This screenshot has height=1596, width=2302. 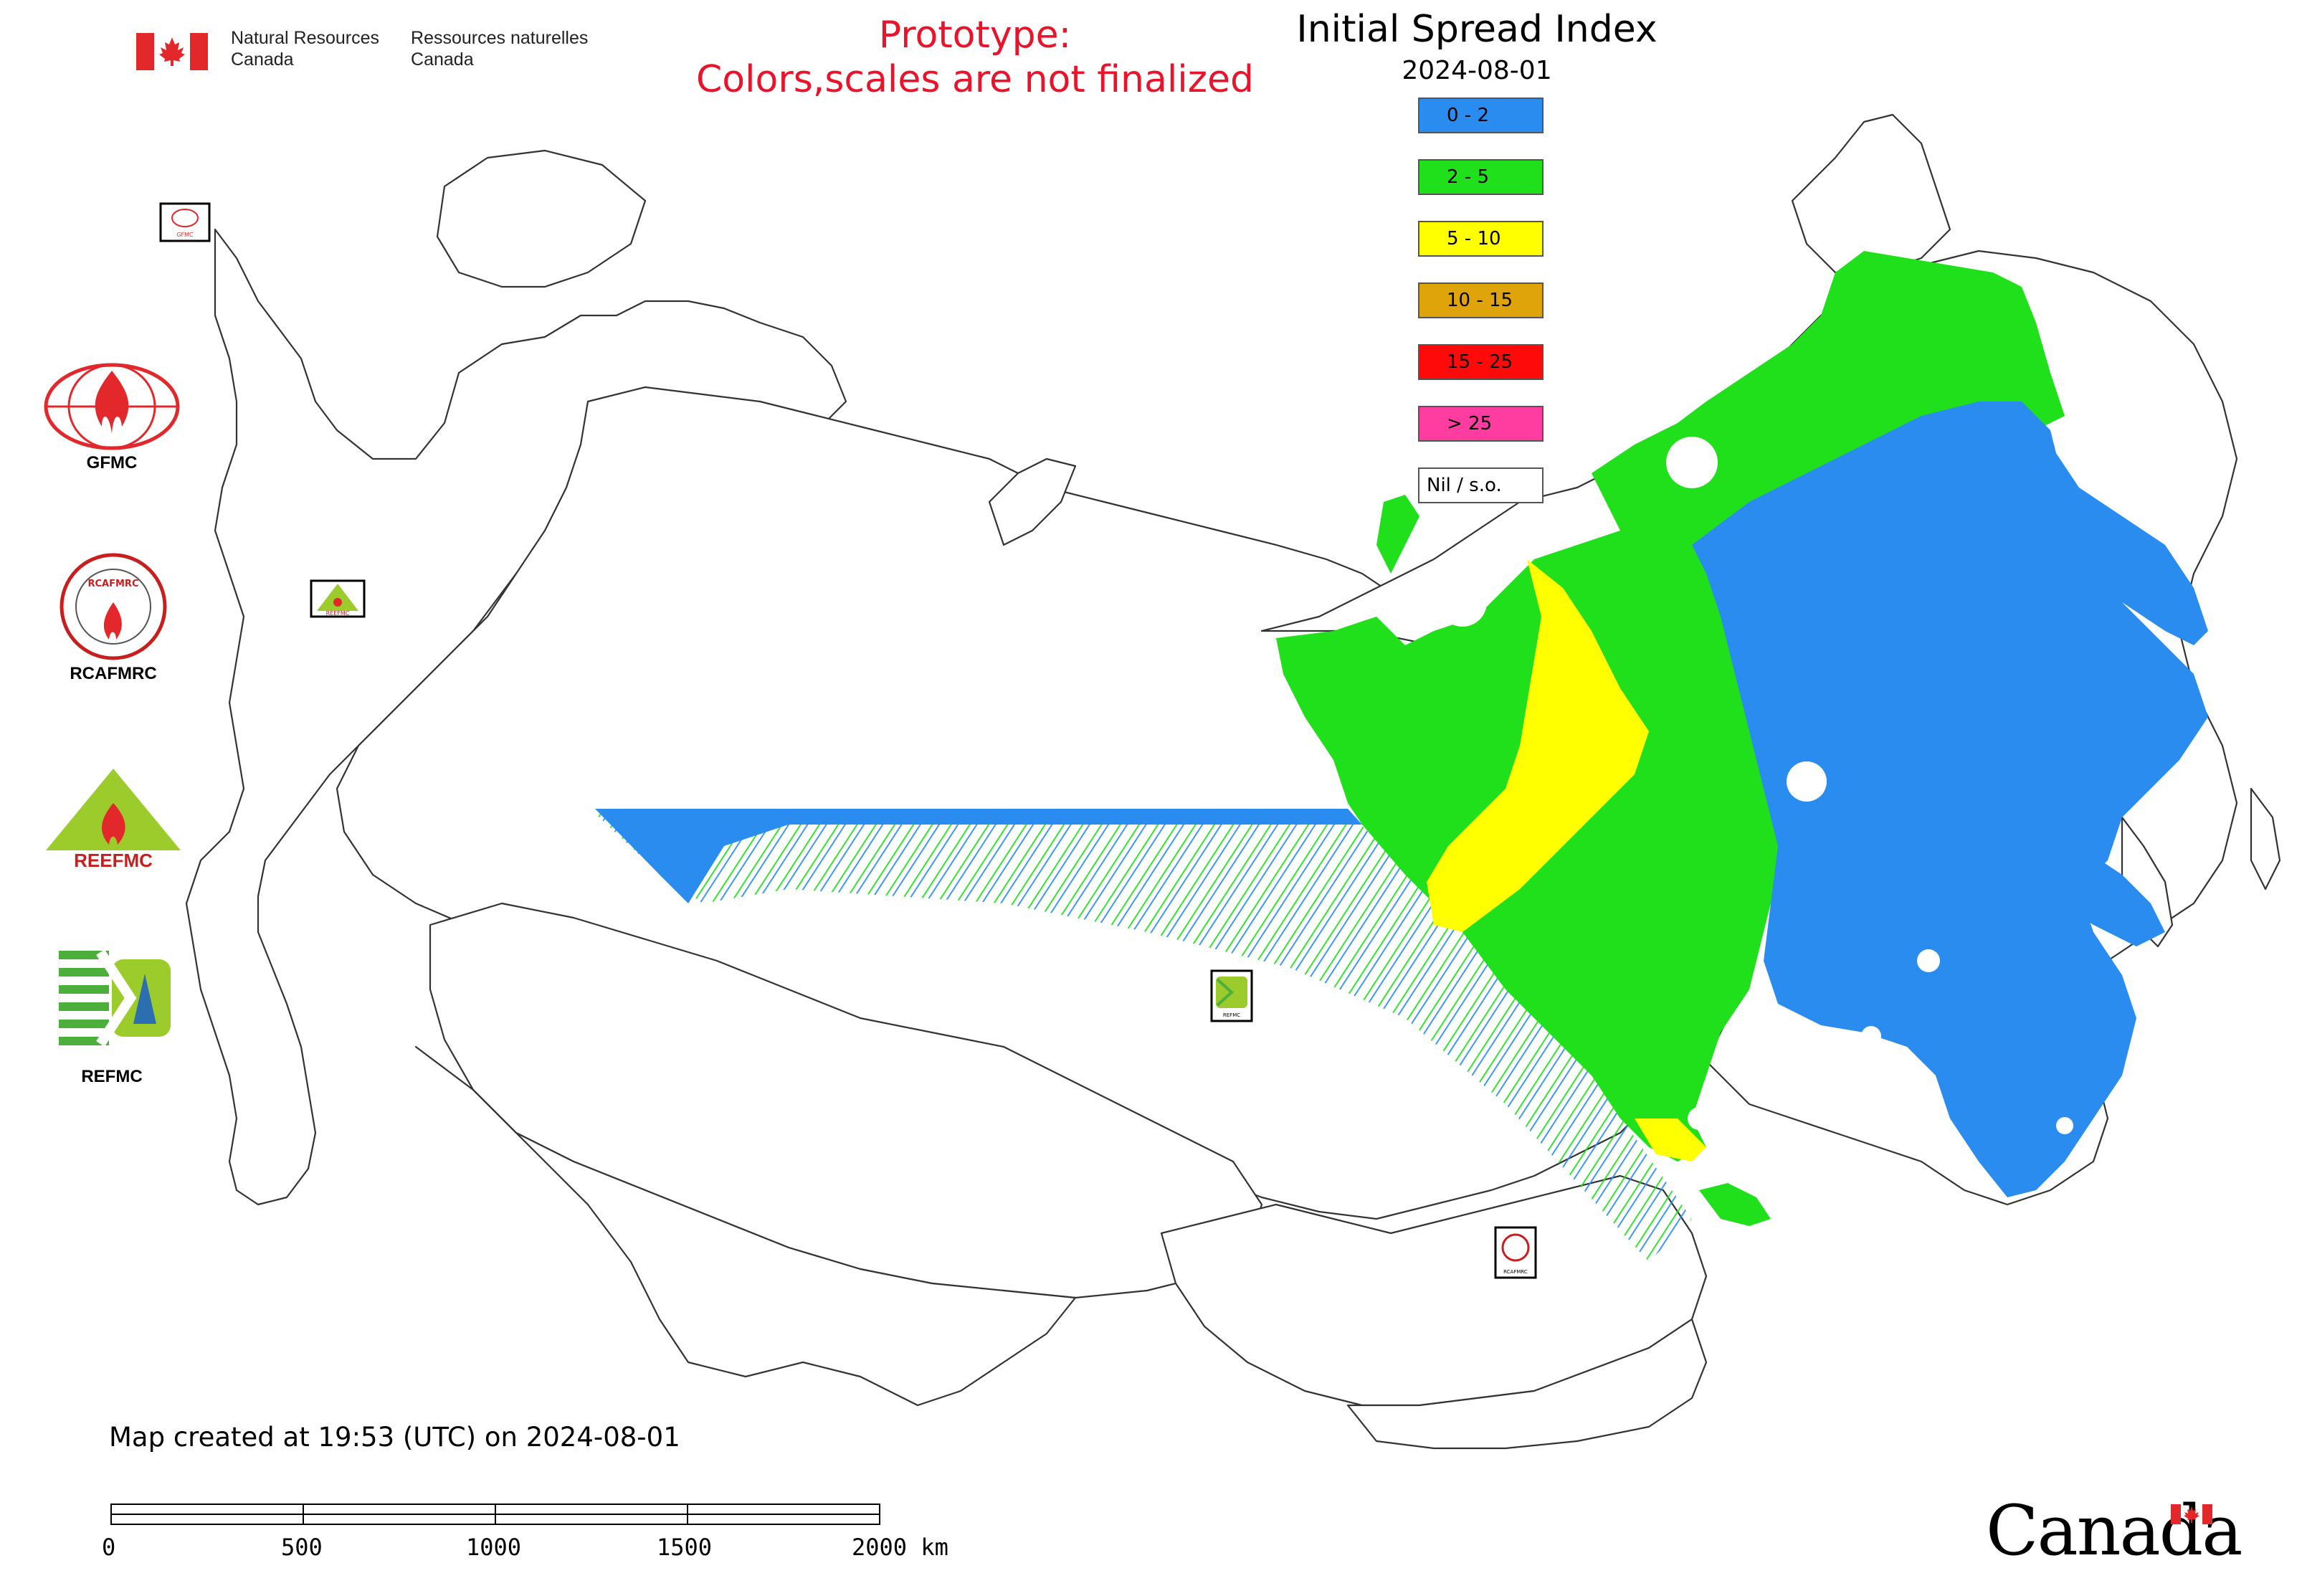 I want to click on raster-green-island, so click(x=1735, y=1204).